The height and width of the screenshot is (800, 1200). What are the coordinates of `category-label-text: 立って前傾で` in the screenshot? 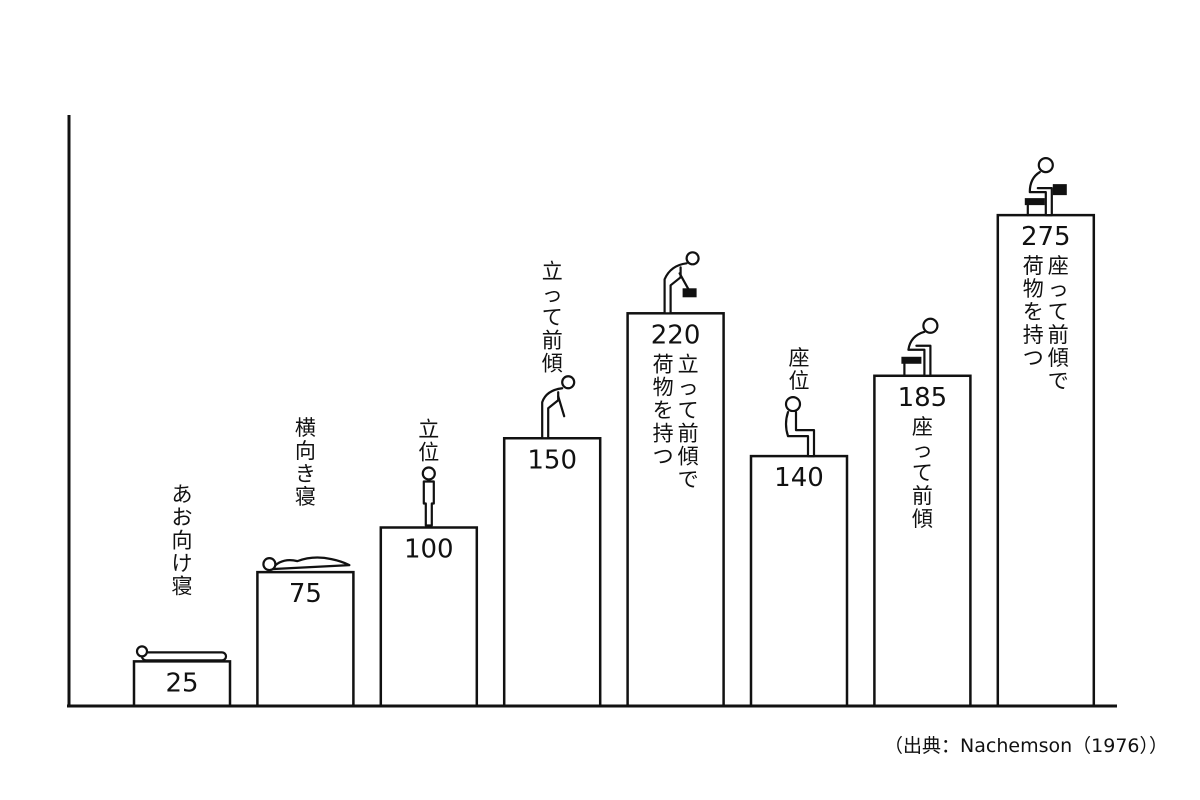 It's located at (688, 421).